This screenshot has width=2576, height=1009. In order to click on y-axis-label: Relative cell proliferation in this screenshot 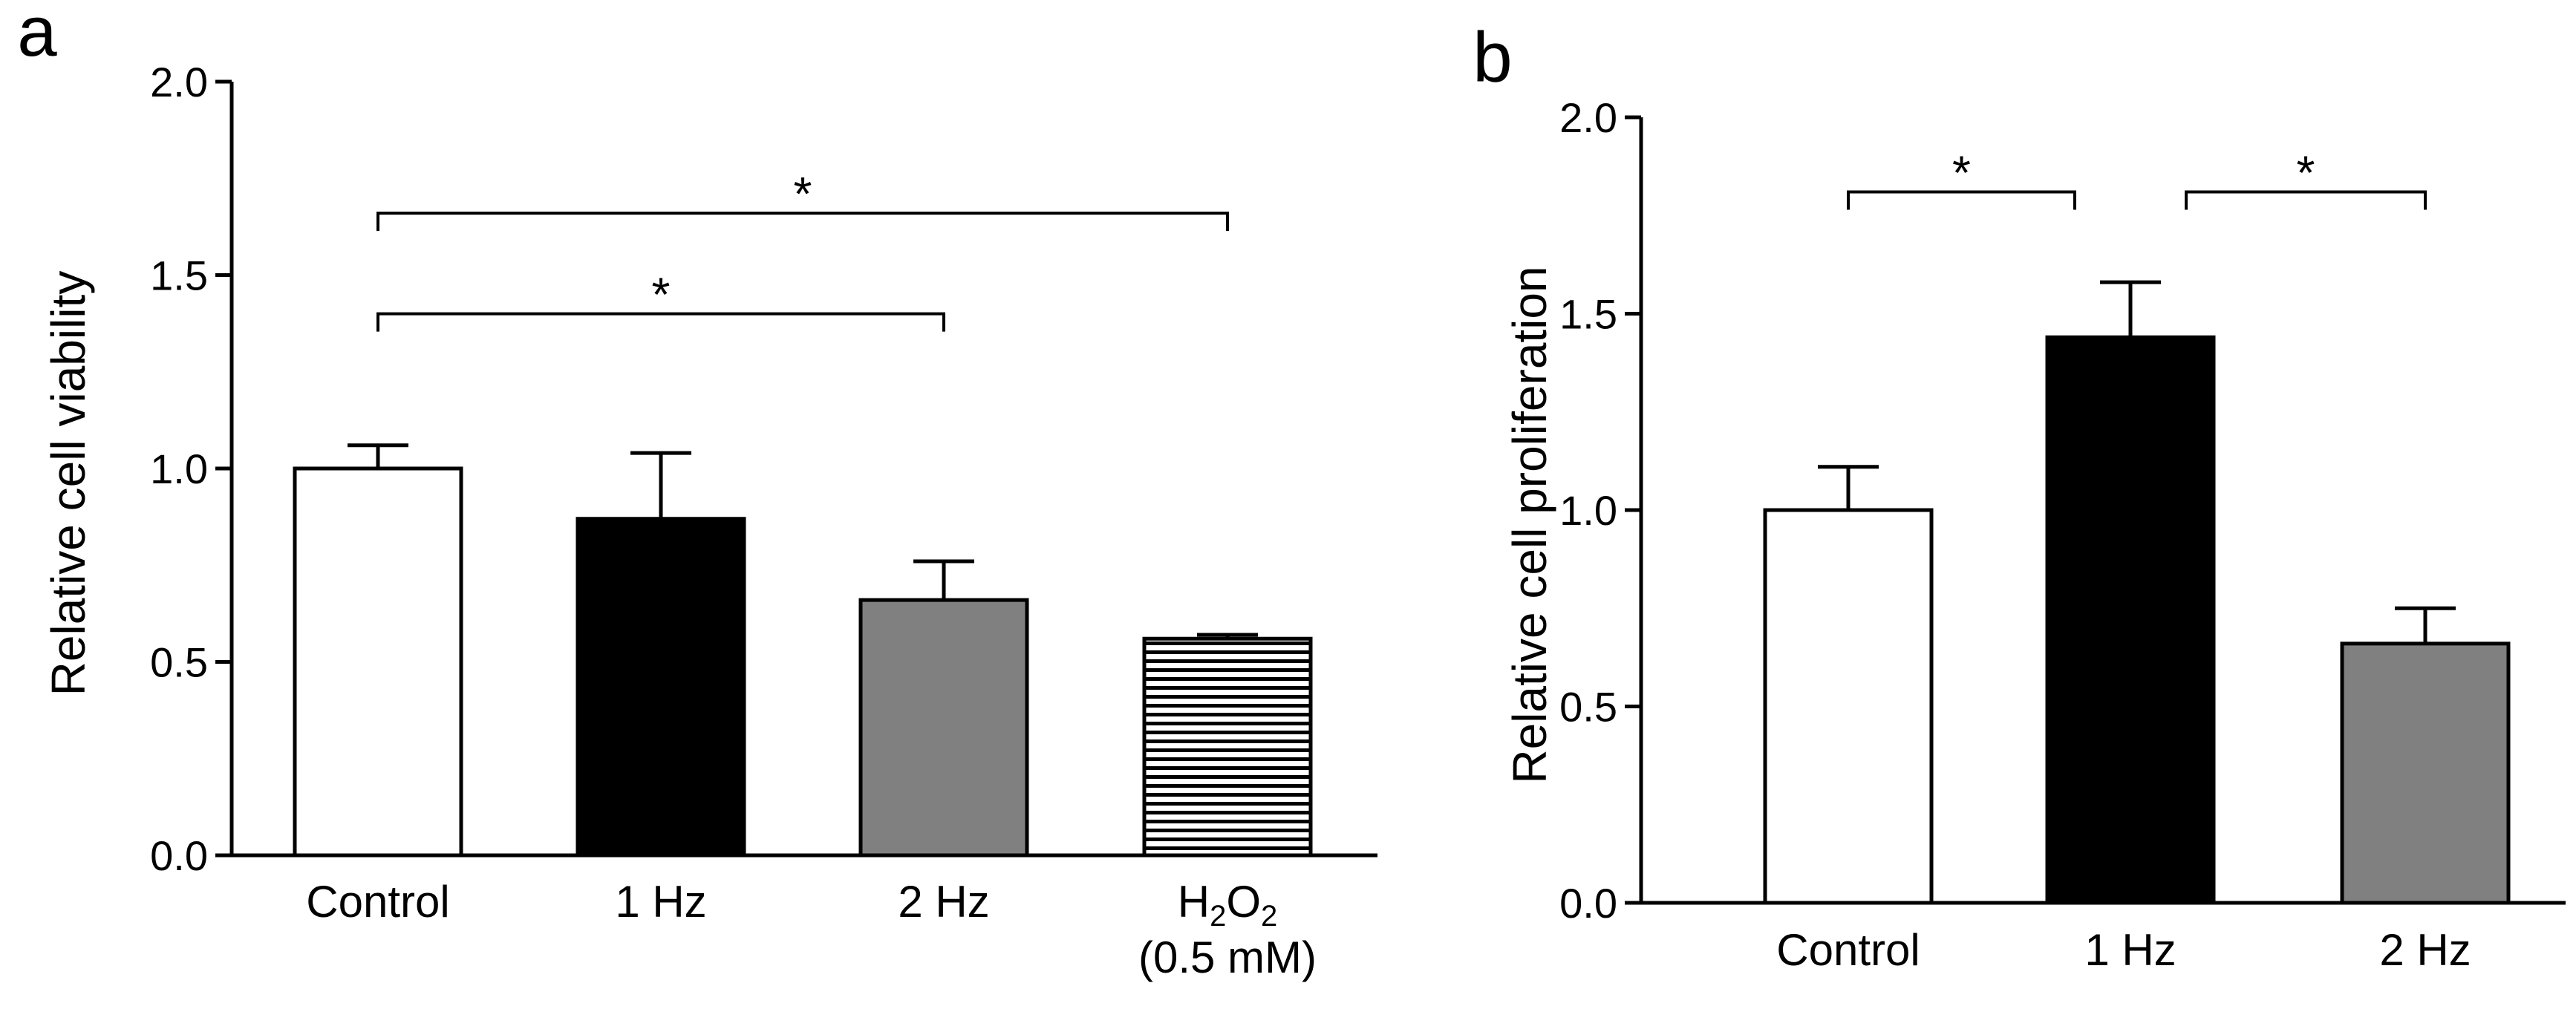, I will do `click(1529, 524)`.